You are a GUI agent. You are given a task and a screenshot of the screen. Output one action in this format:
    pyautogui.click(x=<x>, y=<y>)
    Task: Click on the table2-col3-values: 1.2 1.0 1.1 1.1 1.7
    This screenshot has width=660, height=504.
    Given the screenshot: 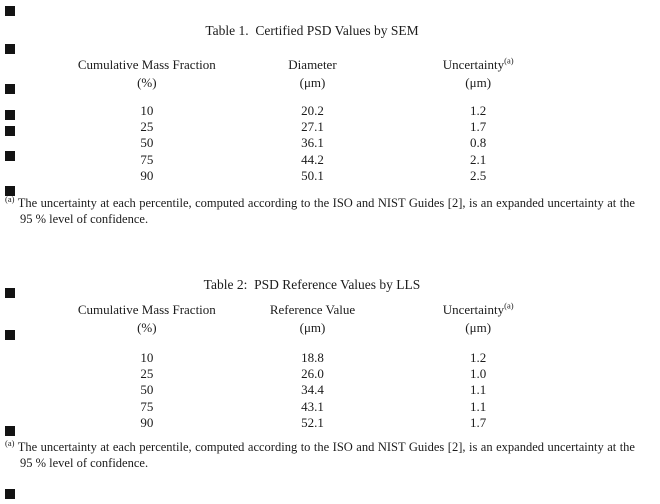 What is the action you would take?
    pyautogui.click(x=478, y=390)
    